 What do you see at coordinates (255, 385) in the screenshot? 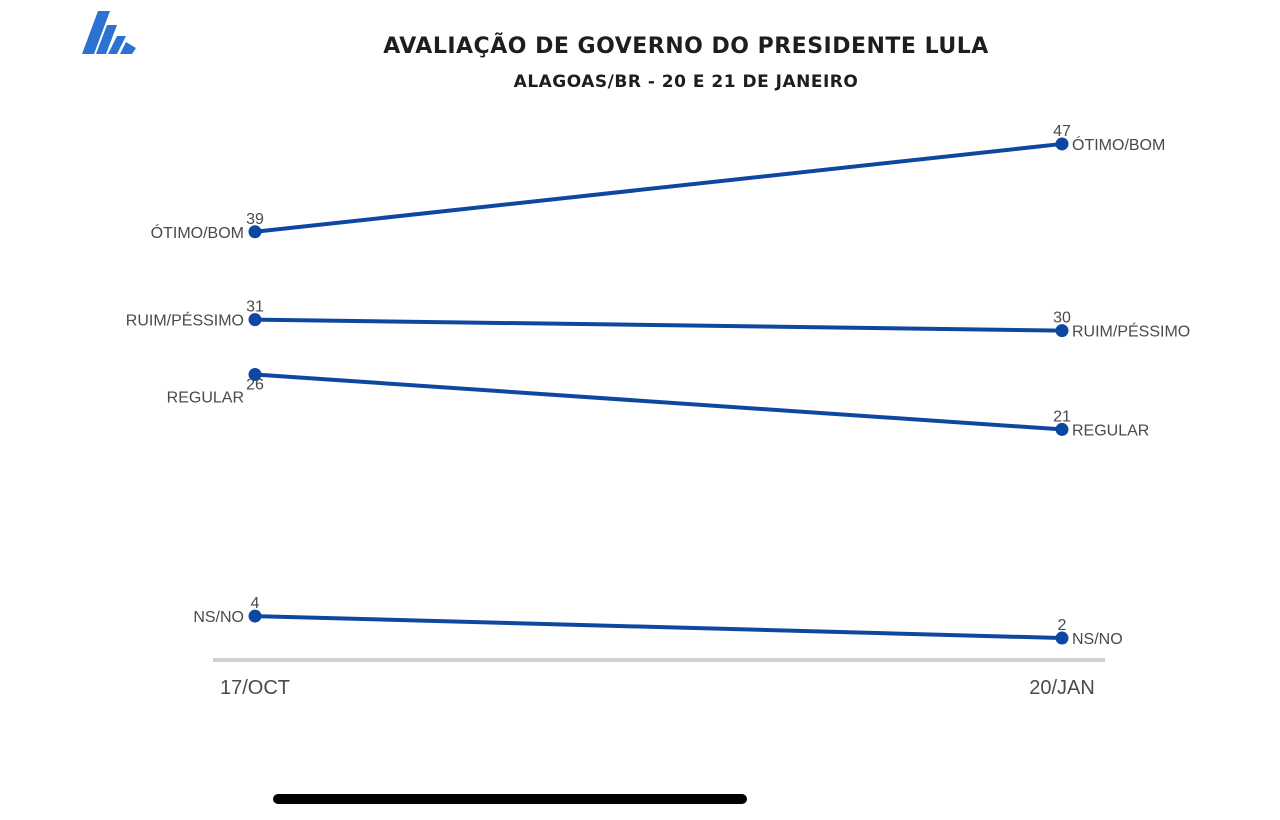
I see `data-label: 26` at bounding box center [255, 385].